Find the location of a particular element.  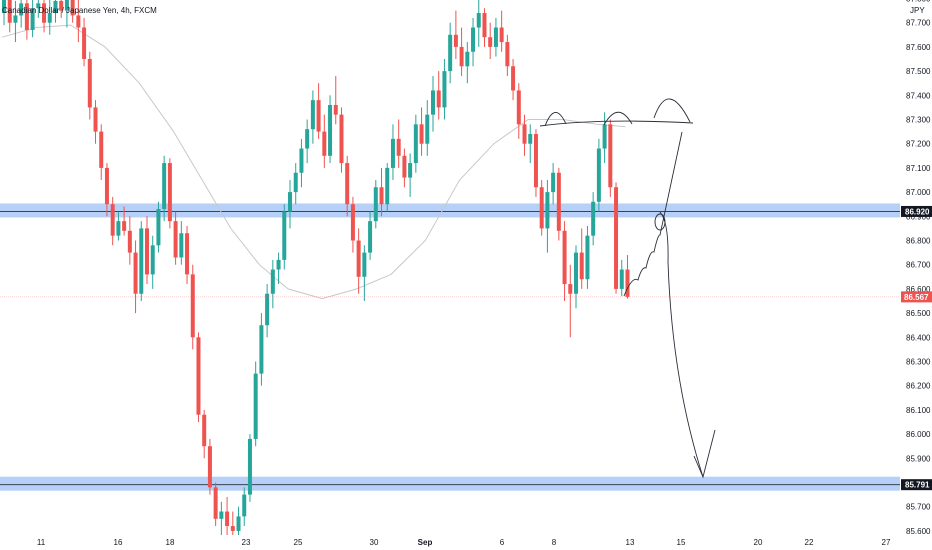

time-tick-label: 8 is located at coordinates (554, 542).